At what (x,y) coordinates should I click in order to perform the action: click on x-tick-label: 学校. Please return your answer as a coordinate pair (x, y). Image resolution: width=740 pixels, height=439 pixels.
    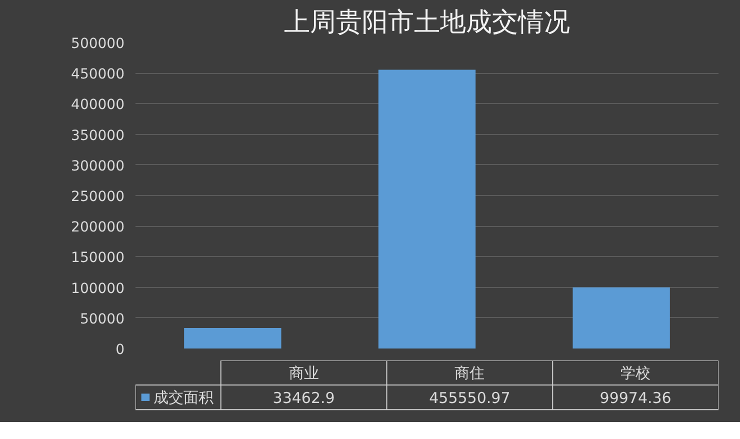
    Looking at the image, I should click on (635, 373).